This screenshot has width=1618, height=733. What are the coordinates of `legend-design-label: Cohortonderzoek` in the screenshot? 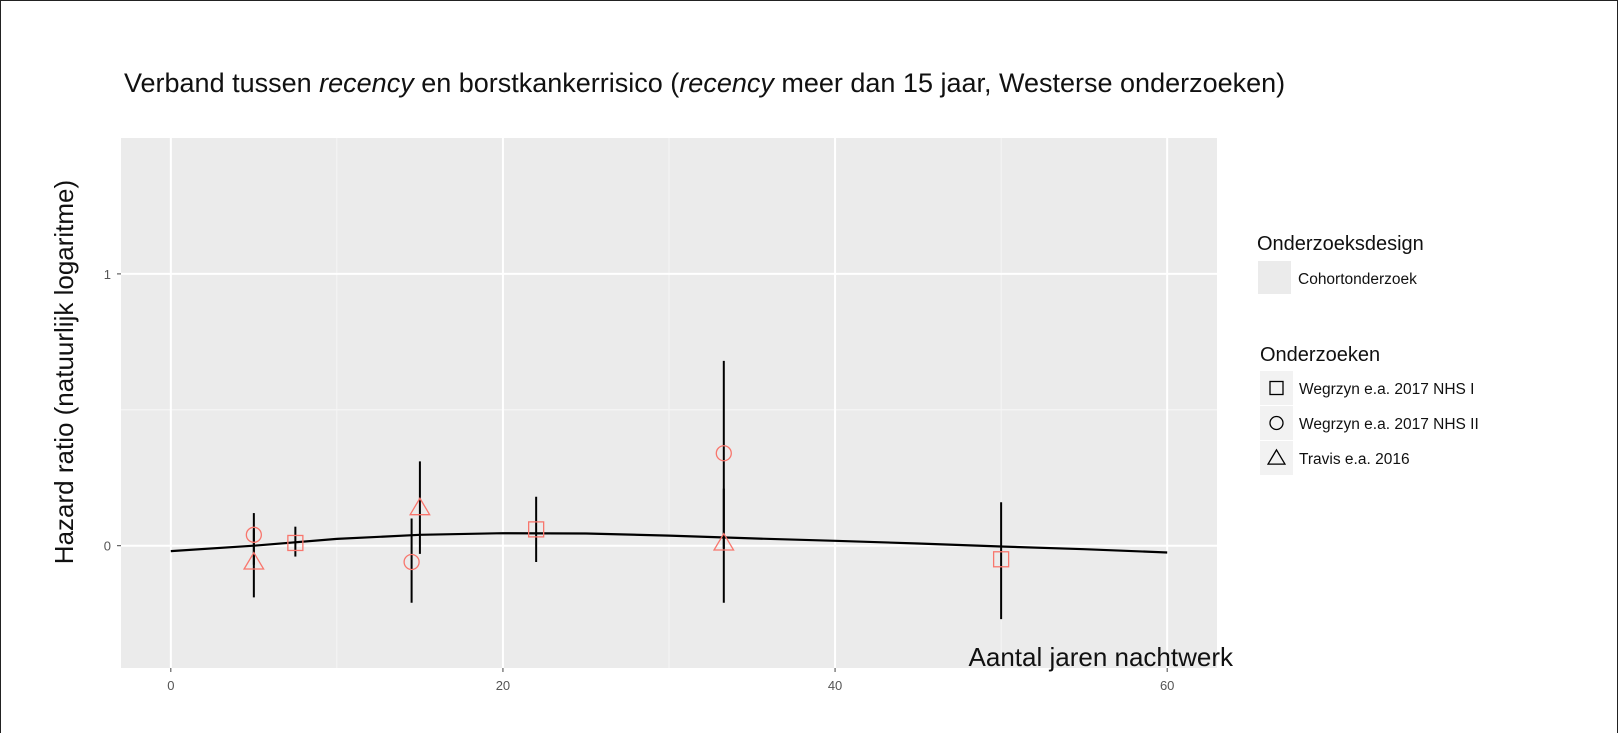 It's located at (1357, 279).